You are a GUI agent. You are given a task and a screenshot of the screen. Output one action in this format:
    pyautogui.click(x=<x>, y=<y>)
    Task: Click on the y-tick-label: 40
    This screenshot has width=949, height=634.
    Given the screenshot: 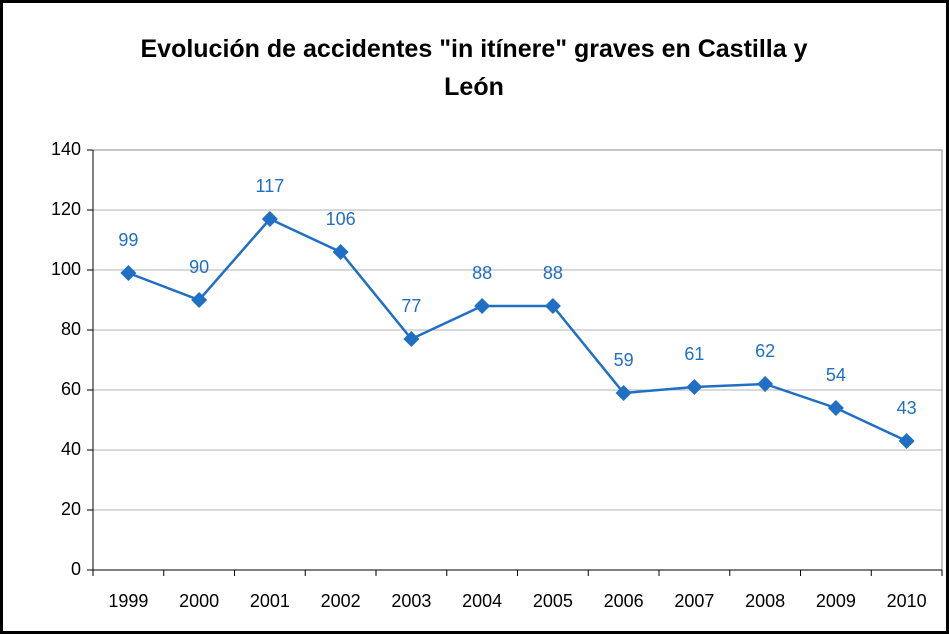 What is the action you would take?
    pyautogui.click(x=71, y=449)
    